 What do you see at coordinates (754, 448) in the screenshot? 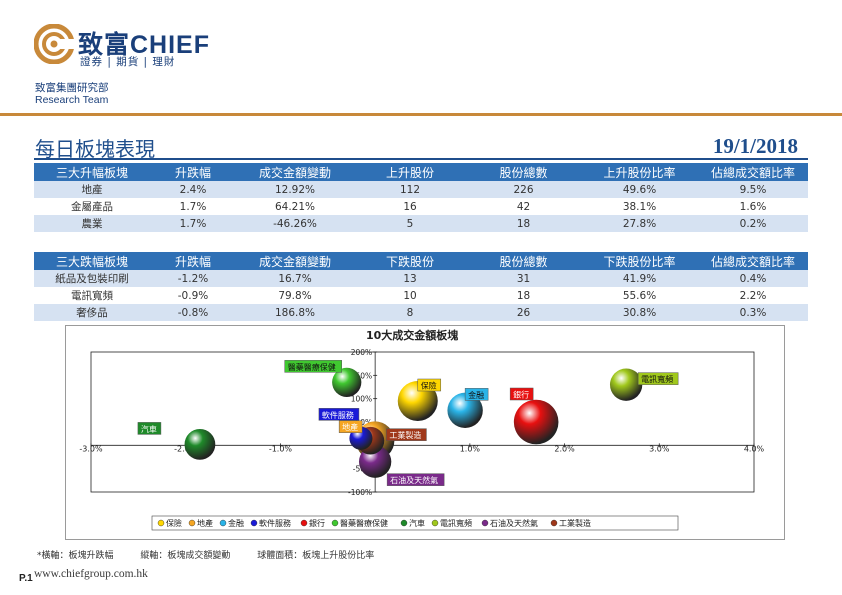
I see `x-tick-label: 4.0%` at bounding box center [754, 448].